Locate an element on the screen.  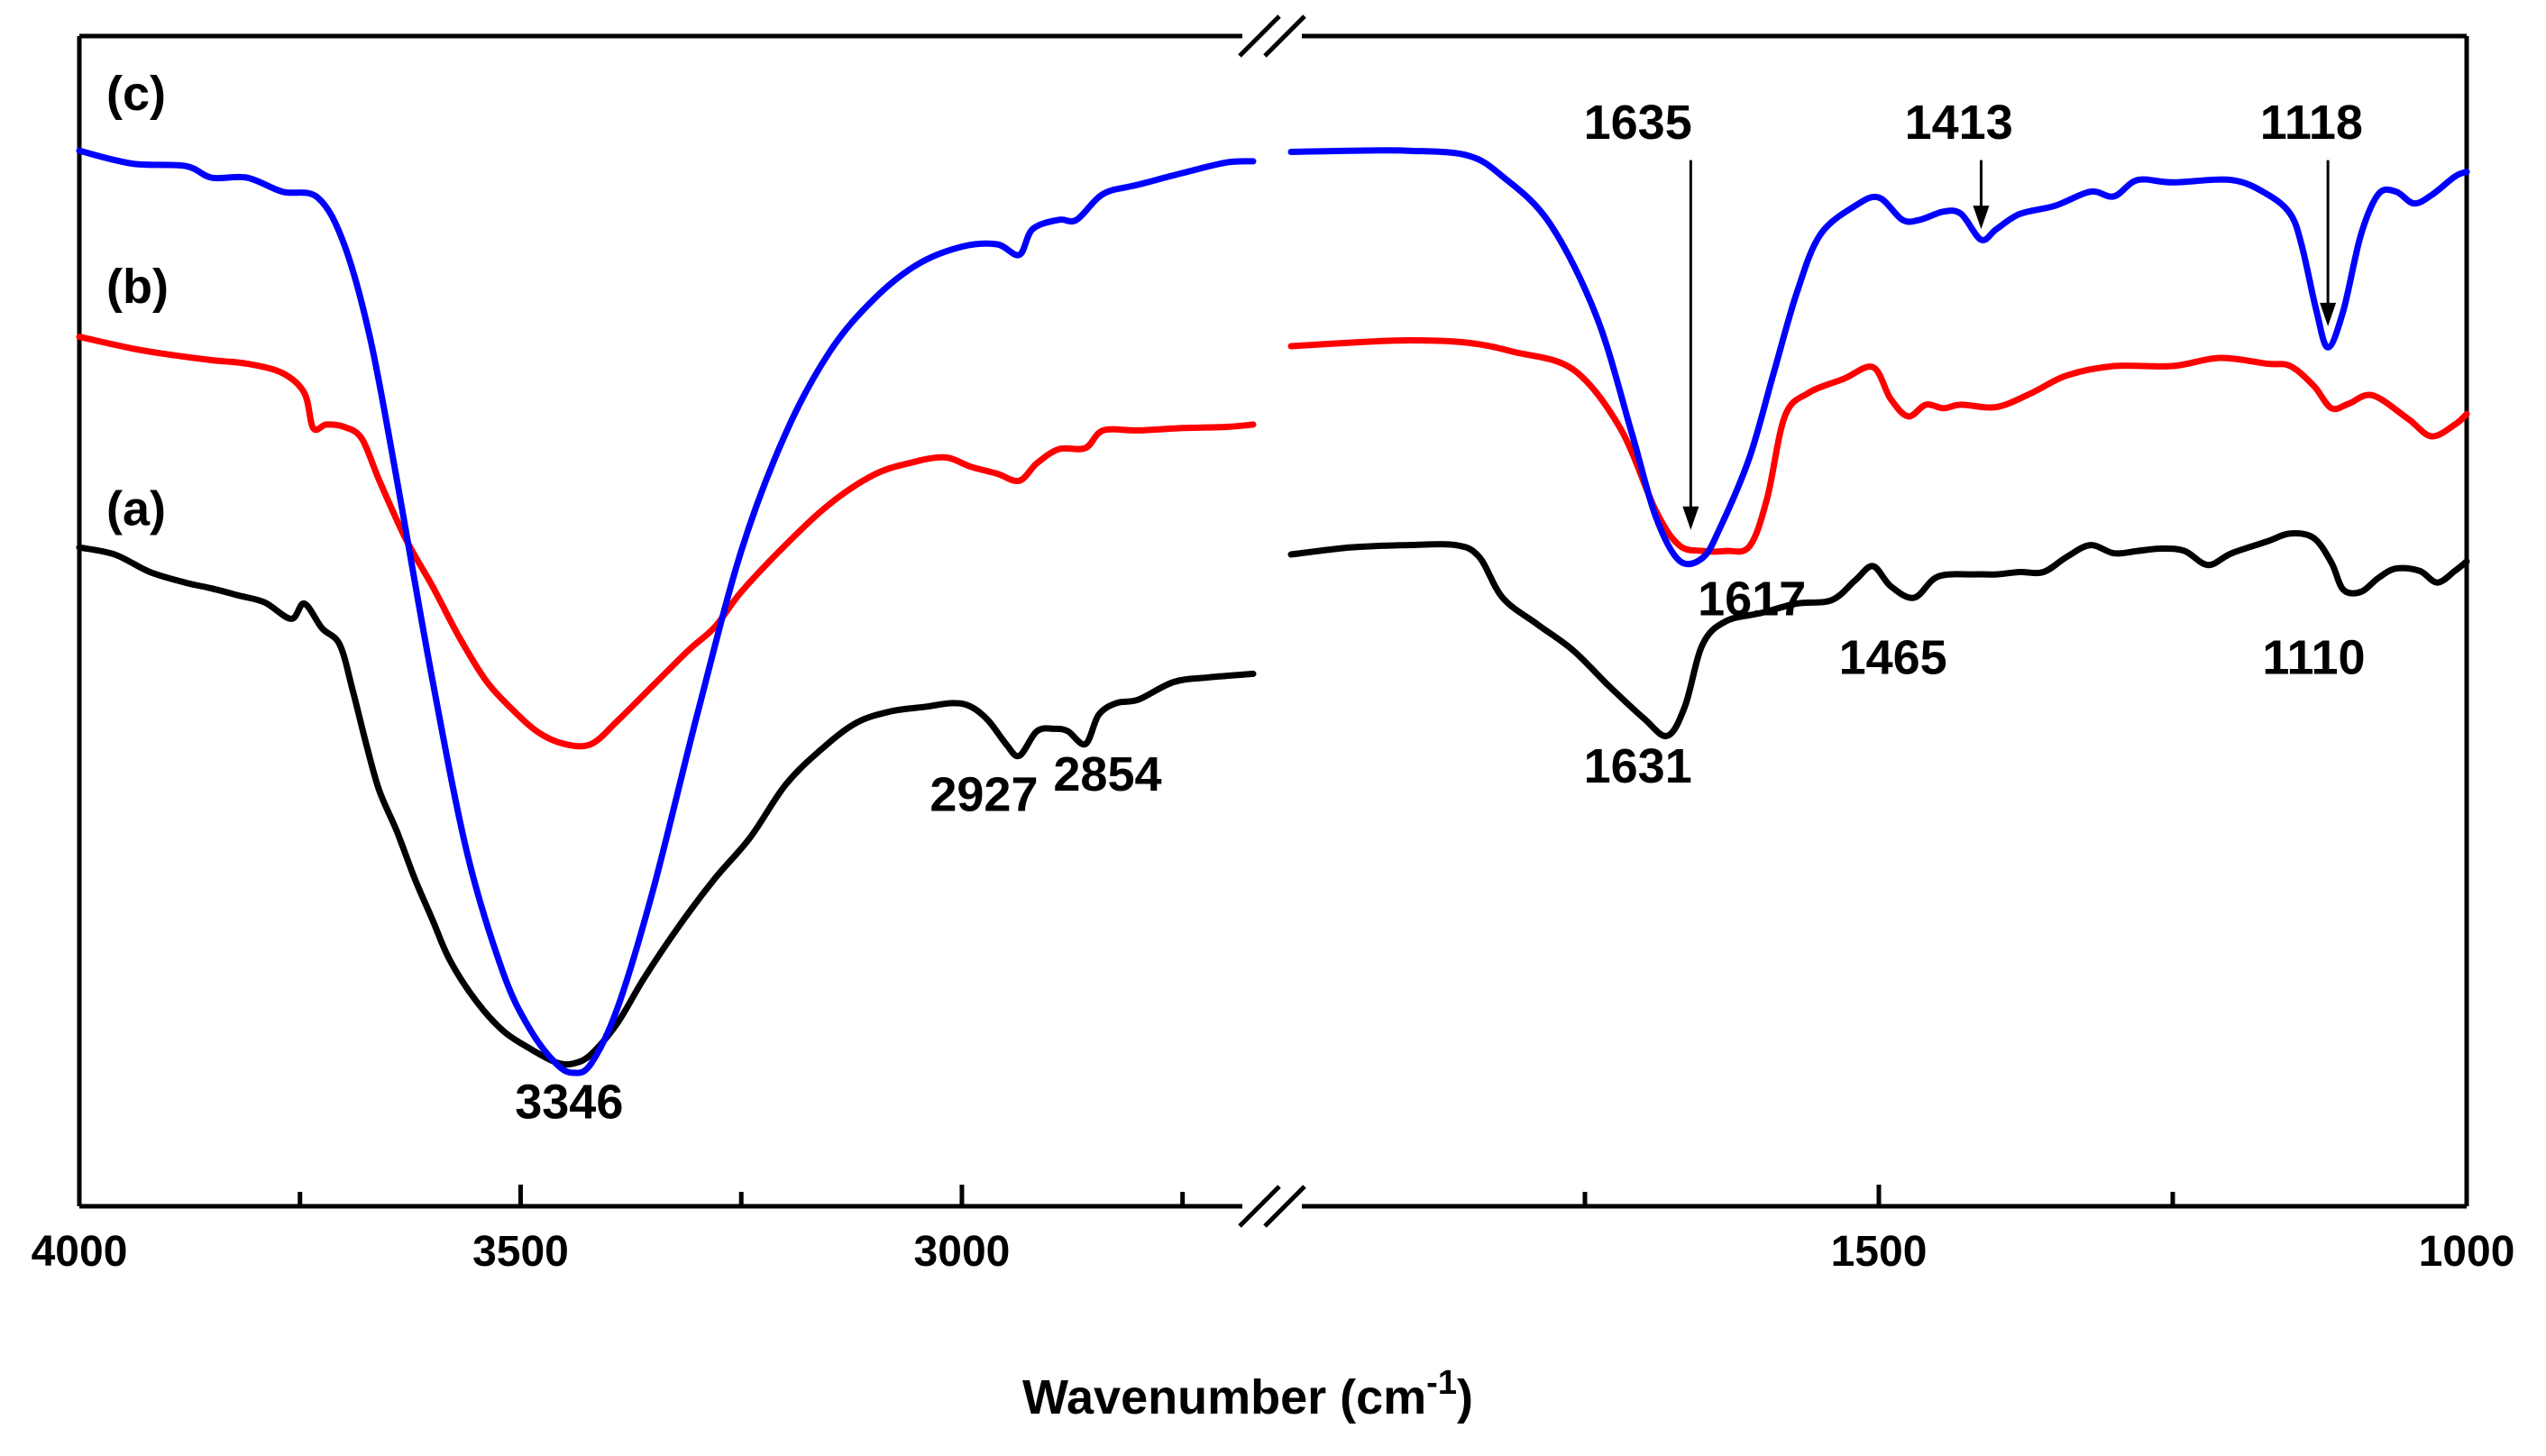
peak-label-2927: 2927 is located at coordinates (984, 794).